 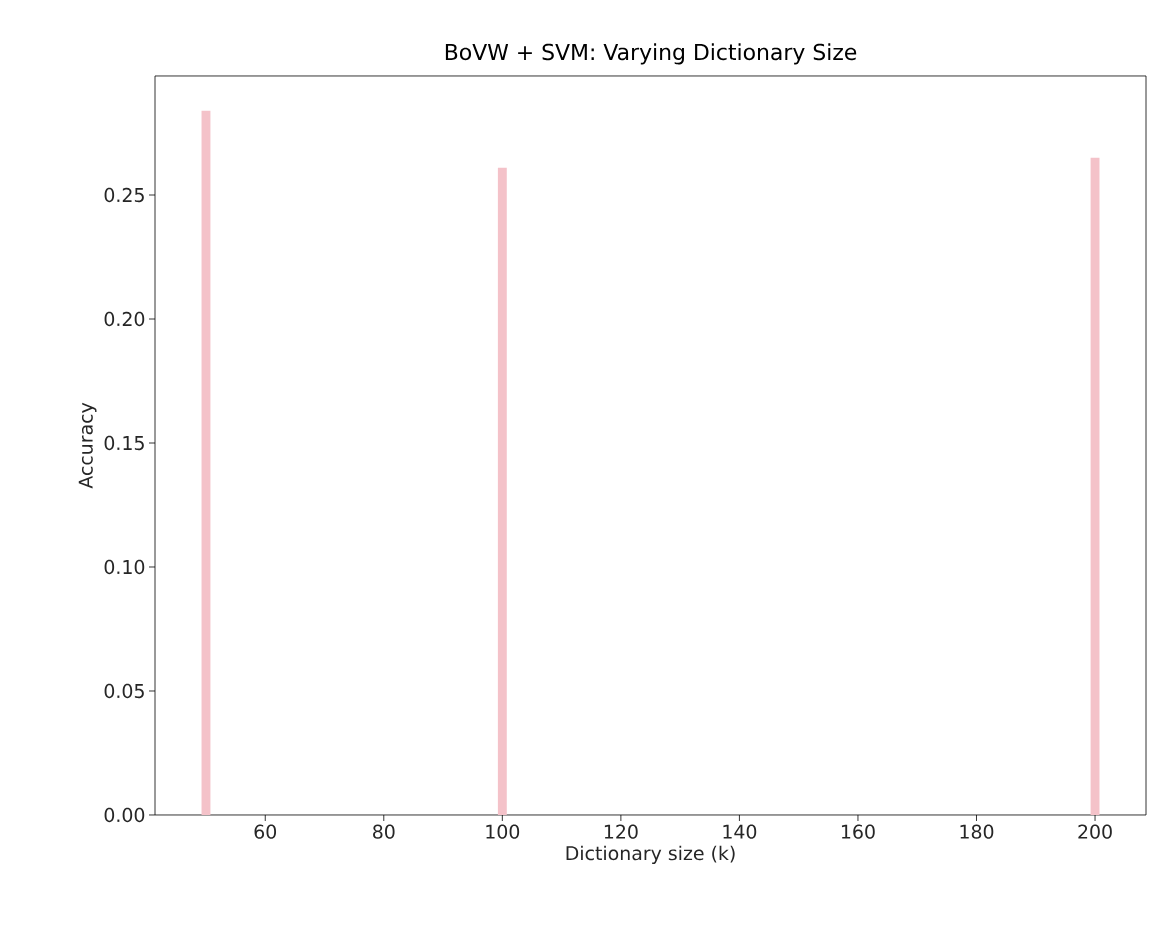 I want to click on y-tick-label: 0.20, so click(x=124, y=319).